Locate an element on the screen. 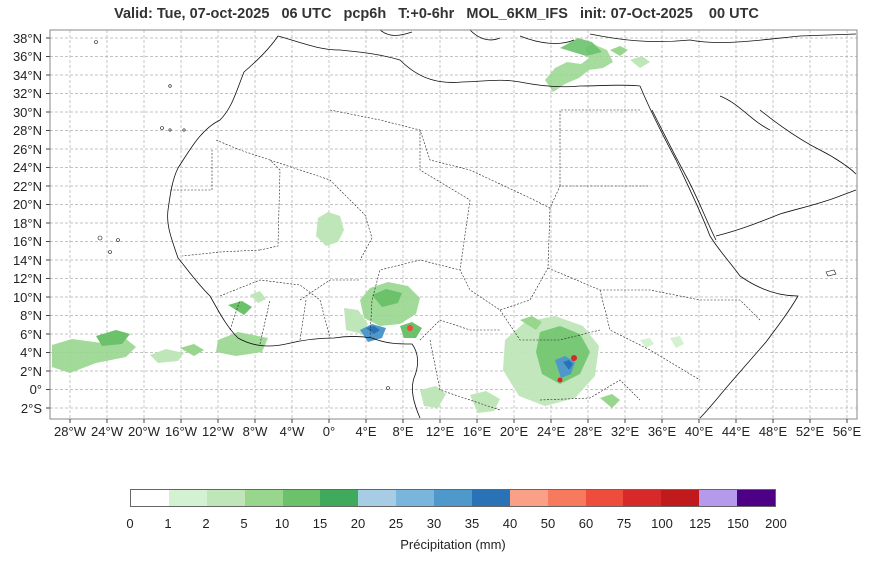 This screenshot has height=563, width=873. lat-label: 28°N is located at coordinates (27, 130).